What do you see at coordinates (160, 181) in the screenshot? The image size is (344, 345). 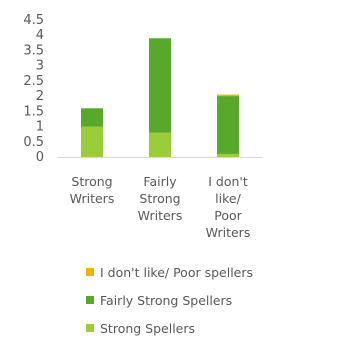 I see `x-category-label: Fairly` at bounding box center [160, 181].